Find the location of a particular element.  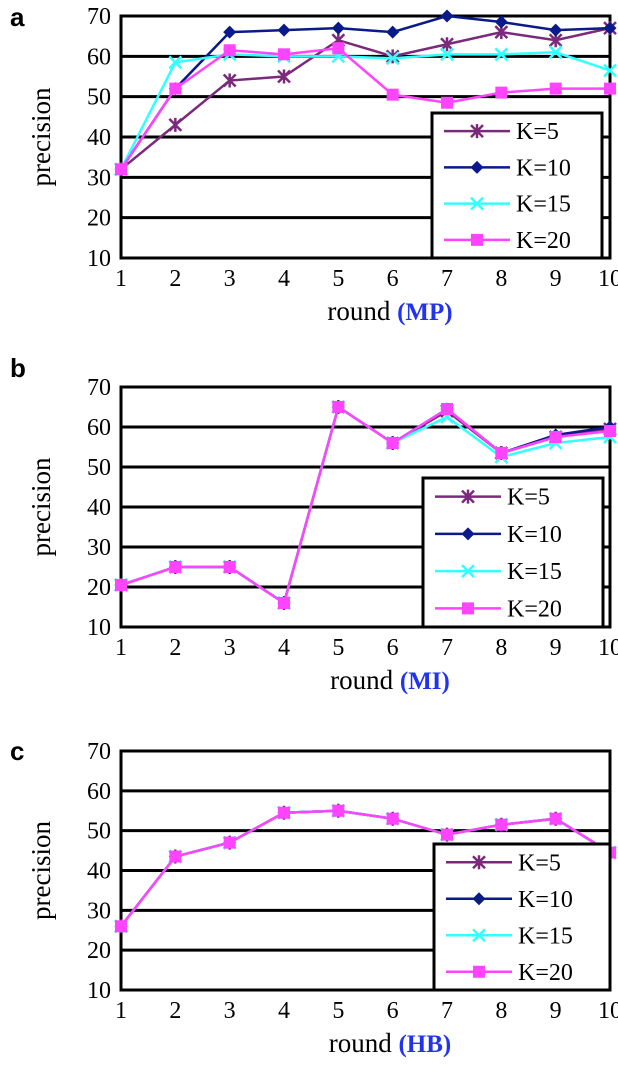

x-tick-label: 6 is located at coordinates (393, 1011).